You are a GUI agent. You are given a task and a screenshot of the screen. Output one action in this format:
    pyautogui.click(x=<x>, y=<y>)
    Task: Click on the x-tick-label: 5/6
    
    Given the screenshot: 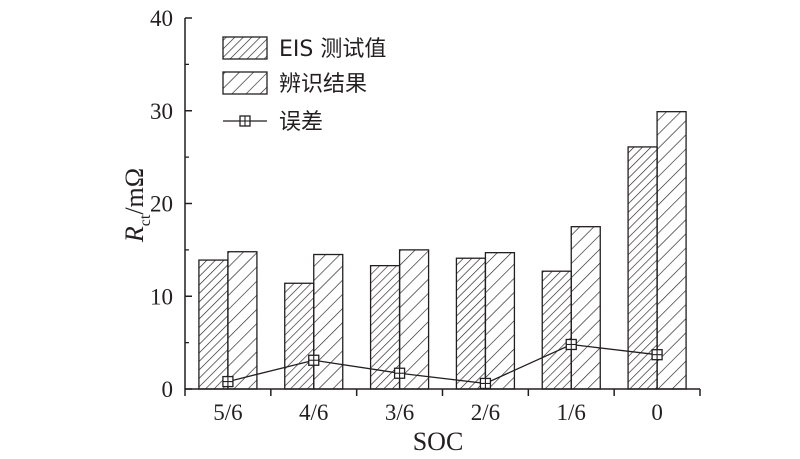 What is the action you would take?
    pyautogui.click(x=227, y=412)
    